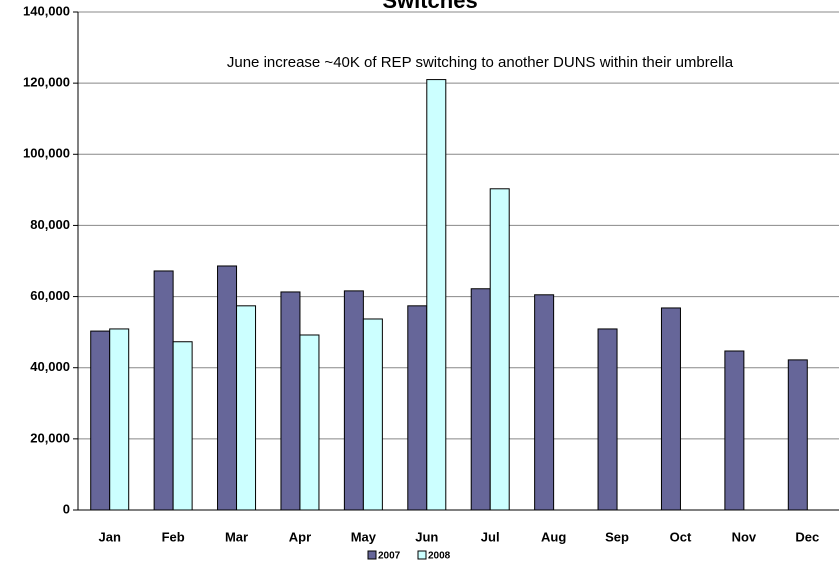 The width and height of the screenshot is (839, 566). What do you see at coordinates (173, 536) in the screenshot?
I see `x-tick-label: Feb` at bounding box center [173, 536].